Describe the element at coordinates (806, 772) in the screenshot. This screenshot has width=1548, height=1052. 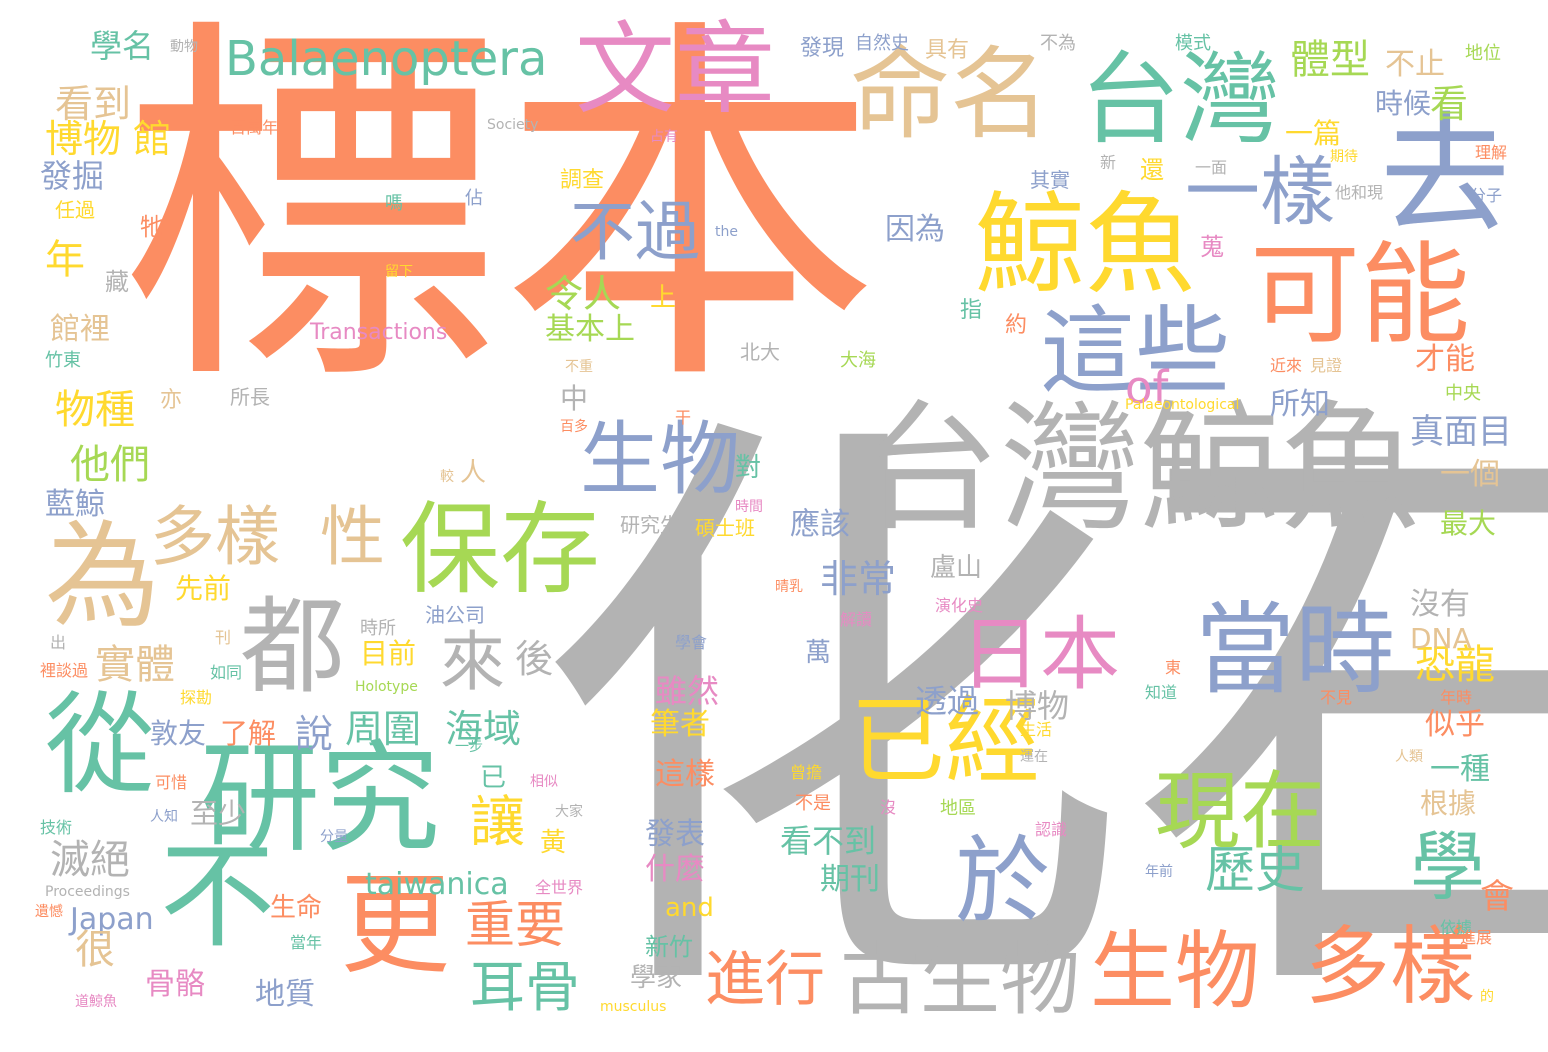
I see `word-168: 曾擔` at that location.